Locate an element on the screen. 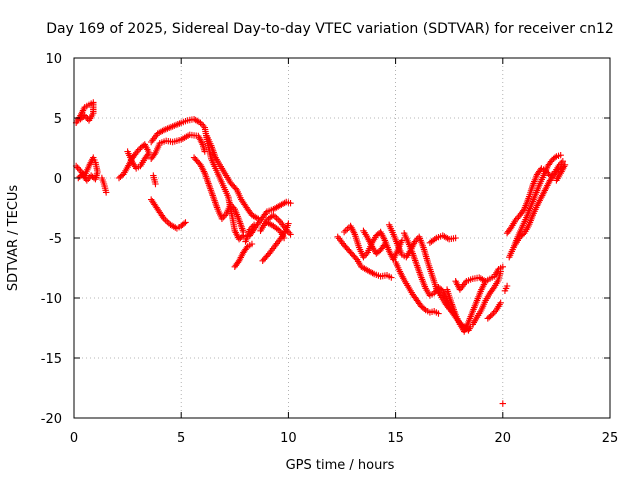  x-tick-label: 10 is located at coordinates (288, 438).